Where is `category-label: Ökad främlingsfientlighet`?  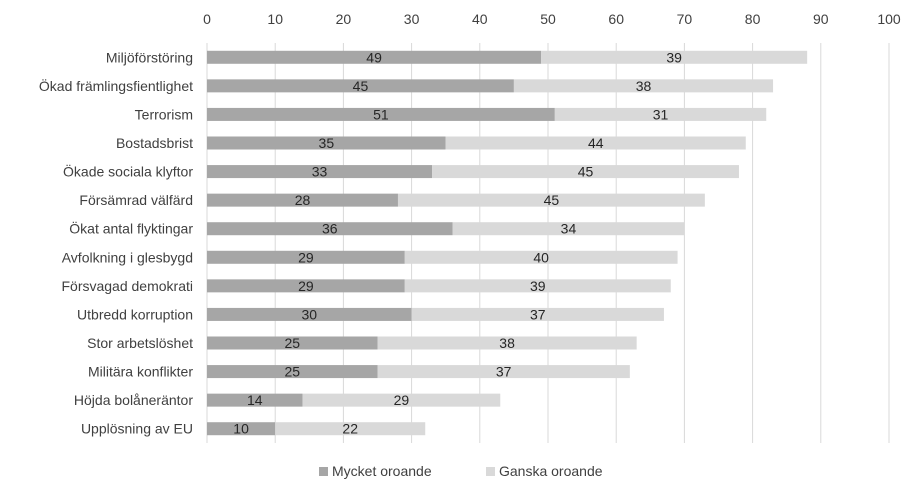 category-label: Ökad främlingsfientlighet is located at coordinates (116, 85).